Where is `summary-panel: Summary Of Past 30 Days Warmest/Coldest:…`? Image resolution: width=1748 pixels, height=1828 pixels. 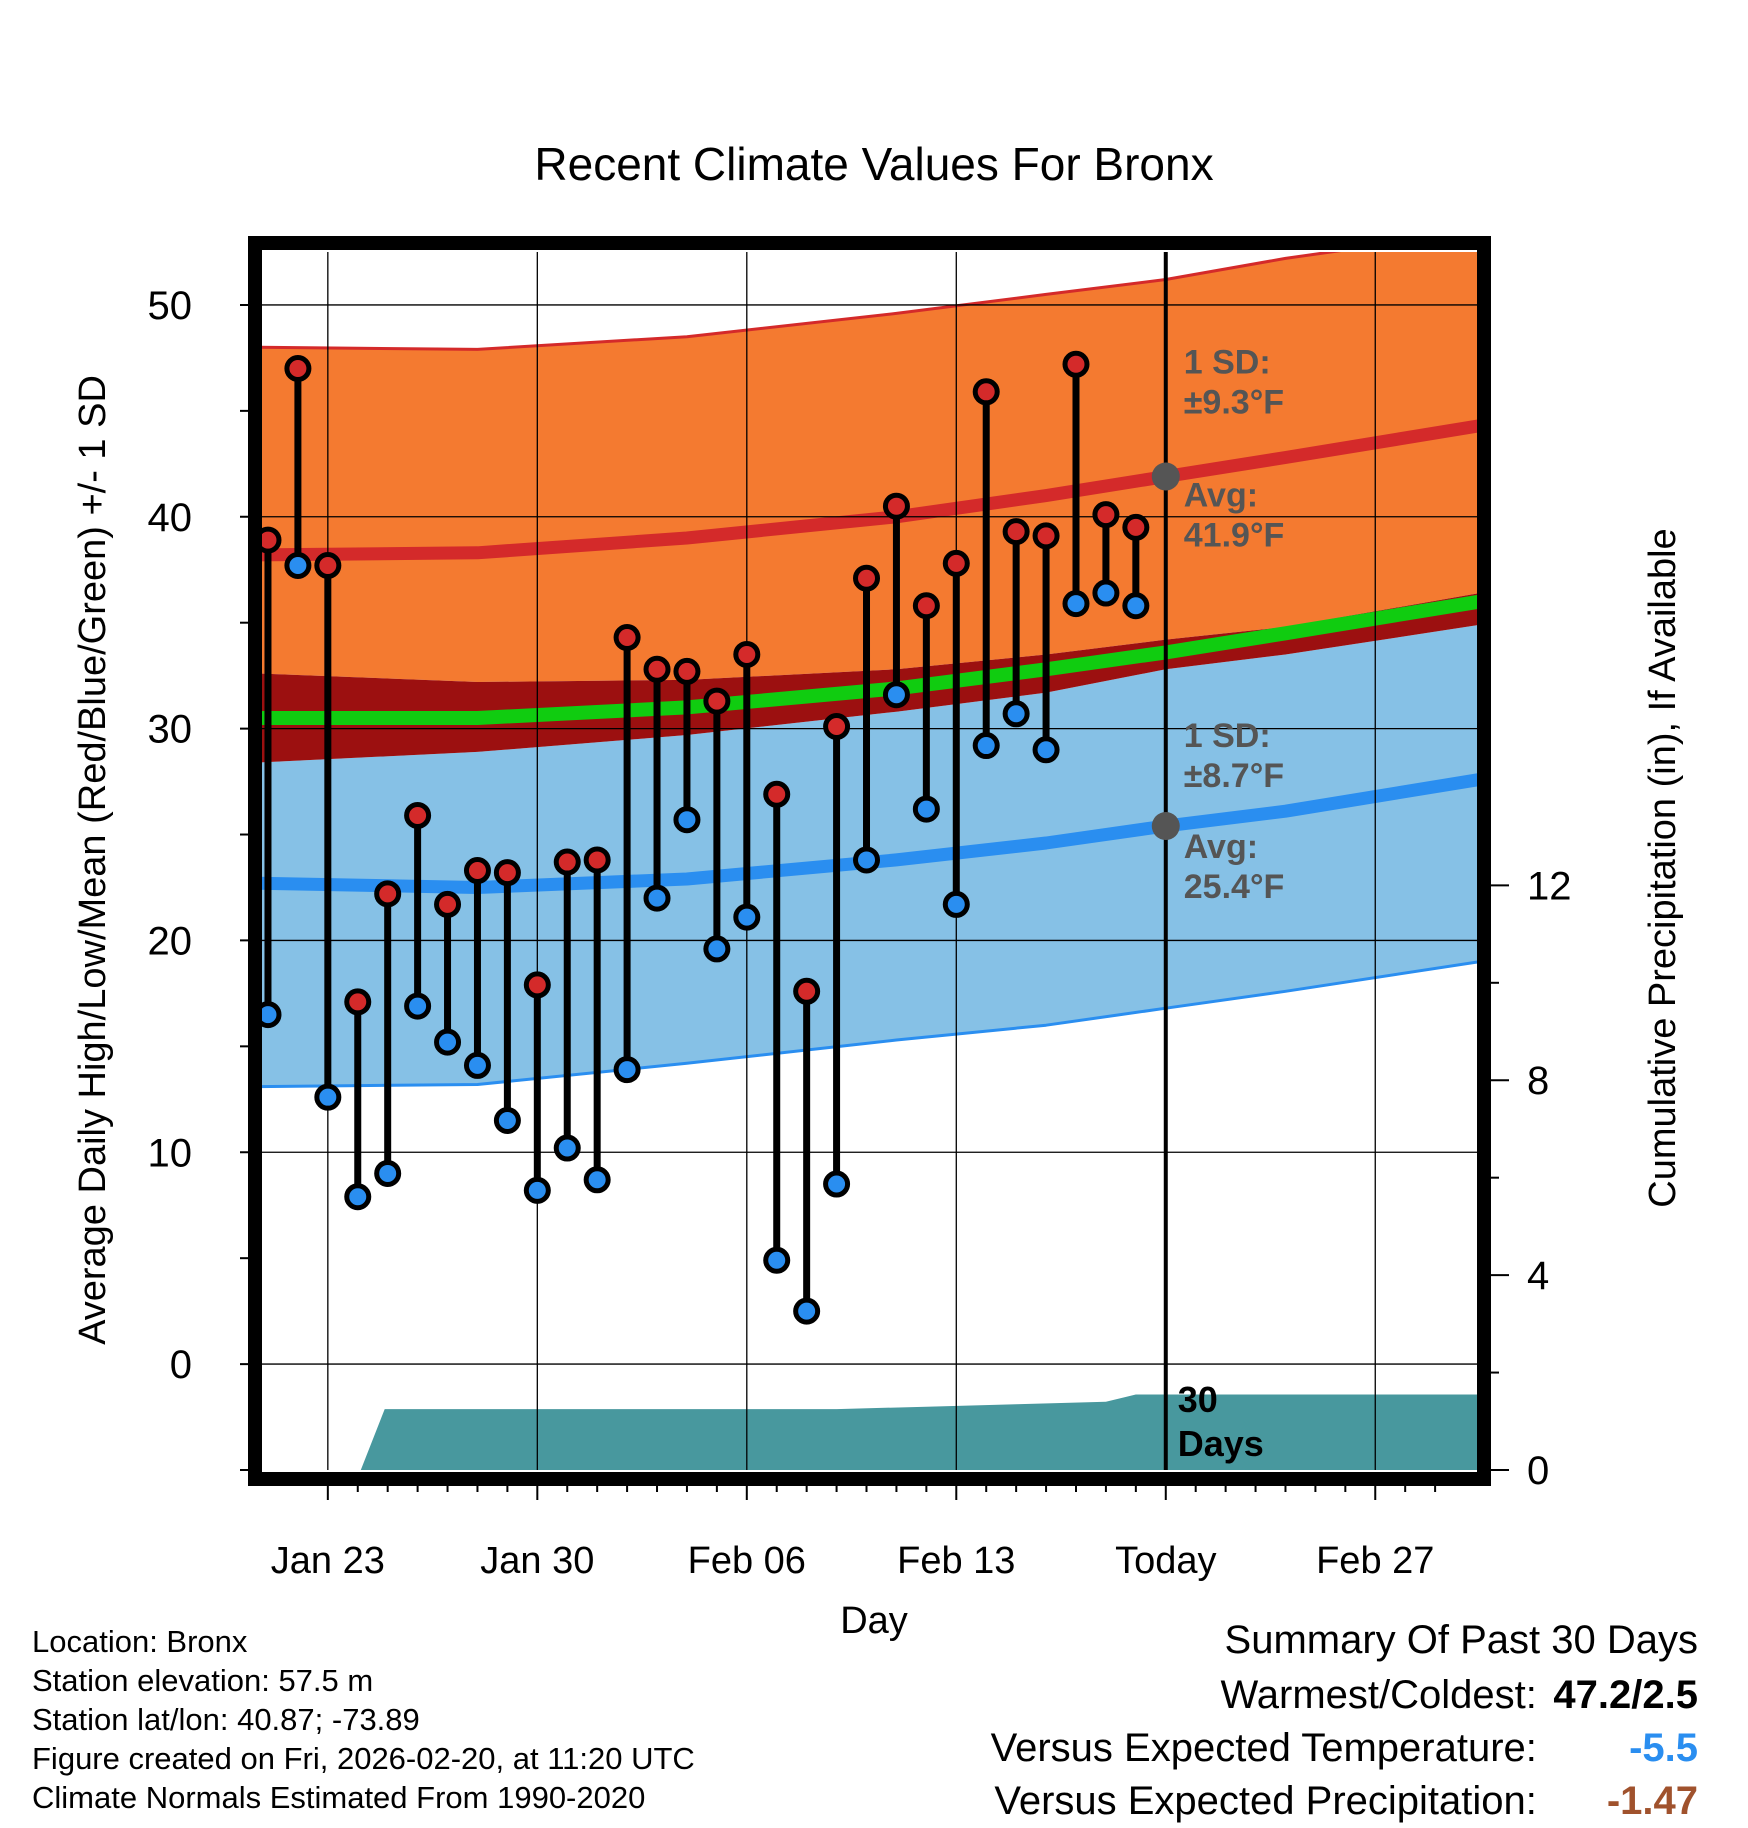 summary-panel: Summary Of Past 30 Days Warmest/Coldest:… is located at coordinates (1344, 1723).